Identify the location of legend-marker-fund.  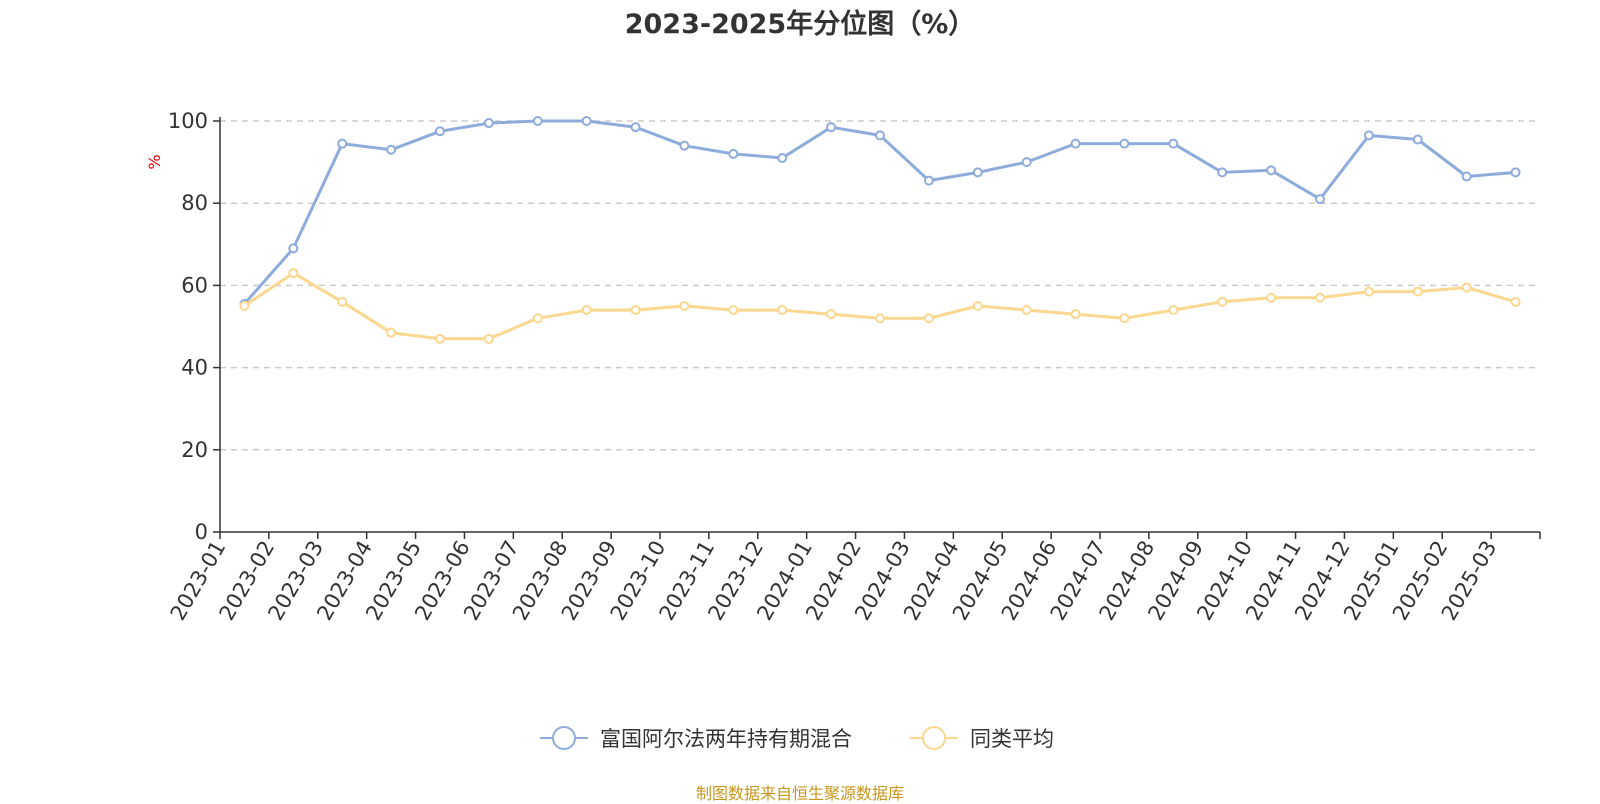
(564, 738).